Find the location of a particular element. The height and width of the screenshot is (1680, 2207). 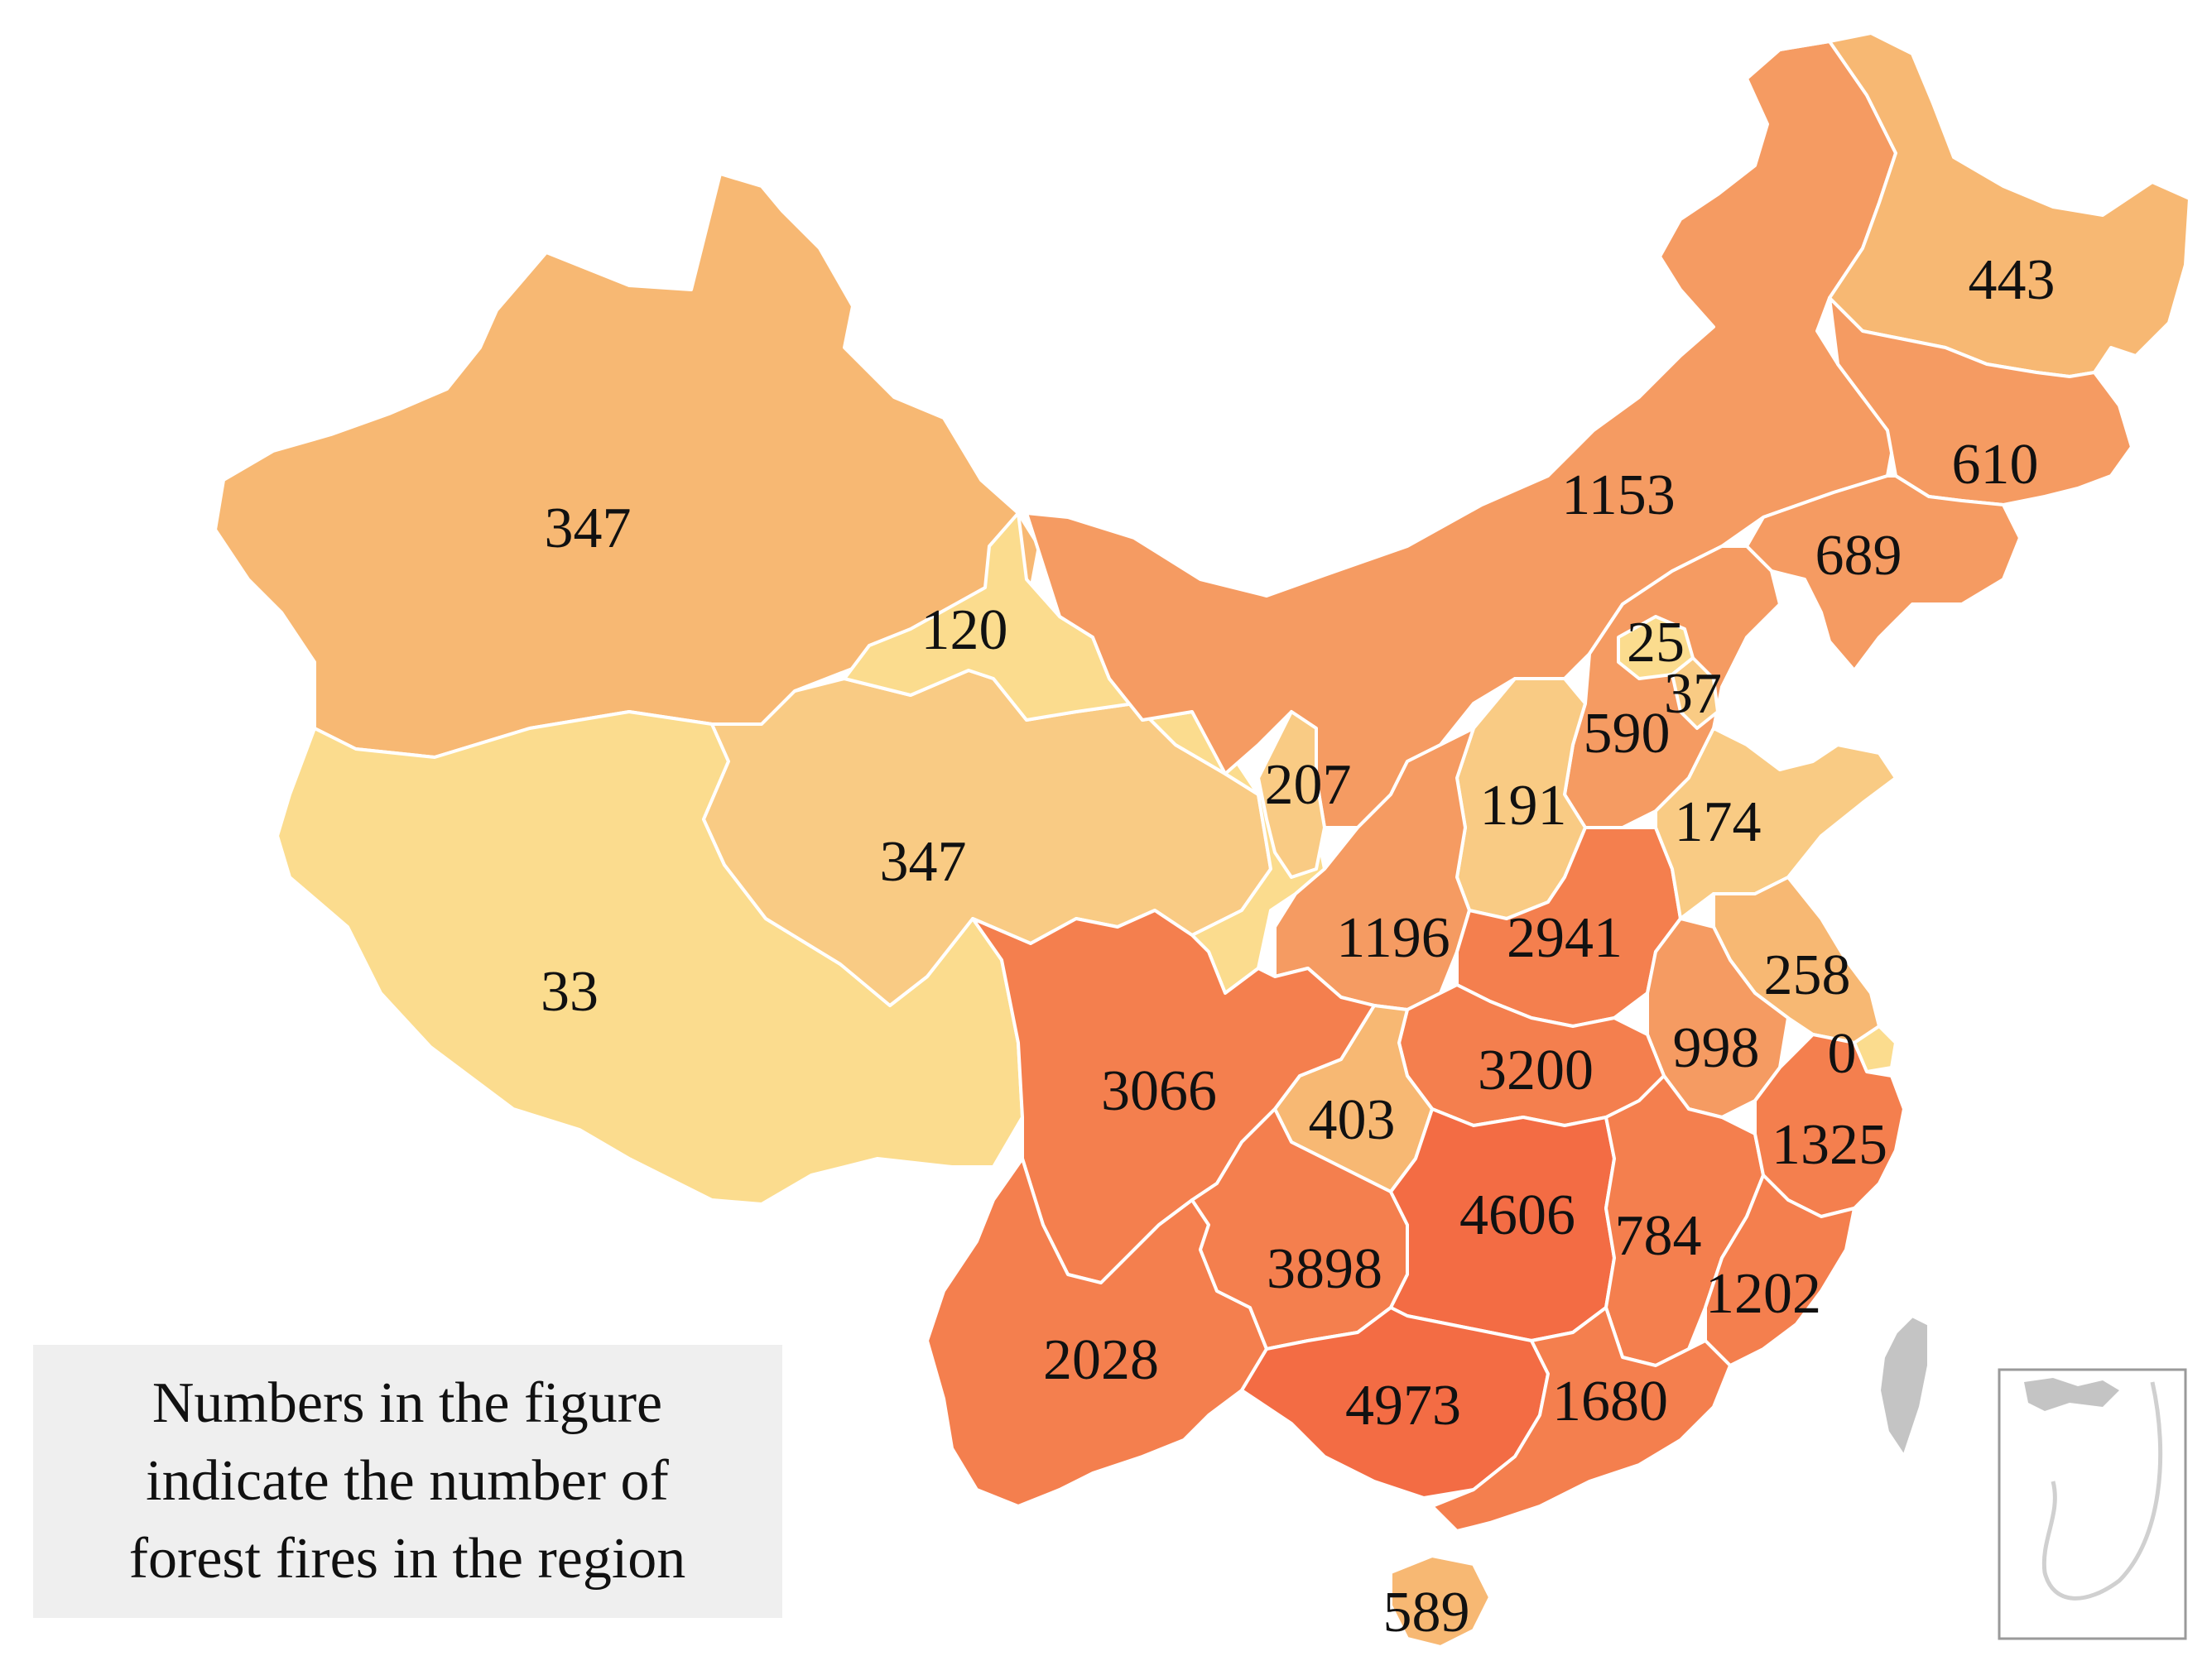

region-guangdong is located at coordinates (1581, 1419).